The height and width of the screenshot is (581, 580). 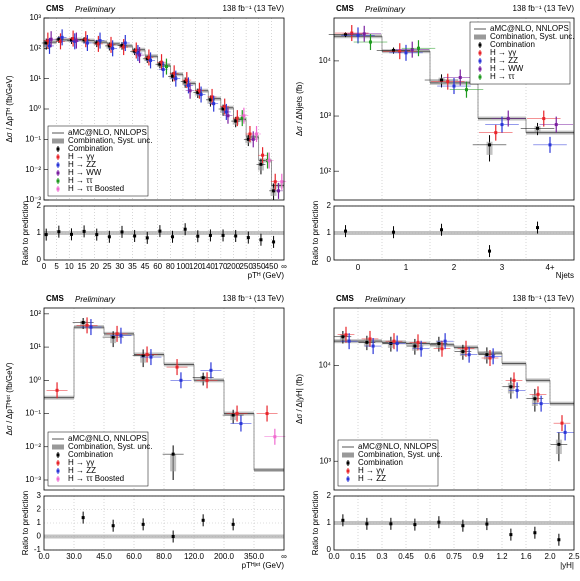 I want to click on y-axis-label: Δσ / ΔpTᴴ (fb/GeV), so click(x=9, y=108).